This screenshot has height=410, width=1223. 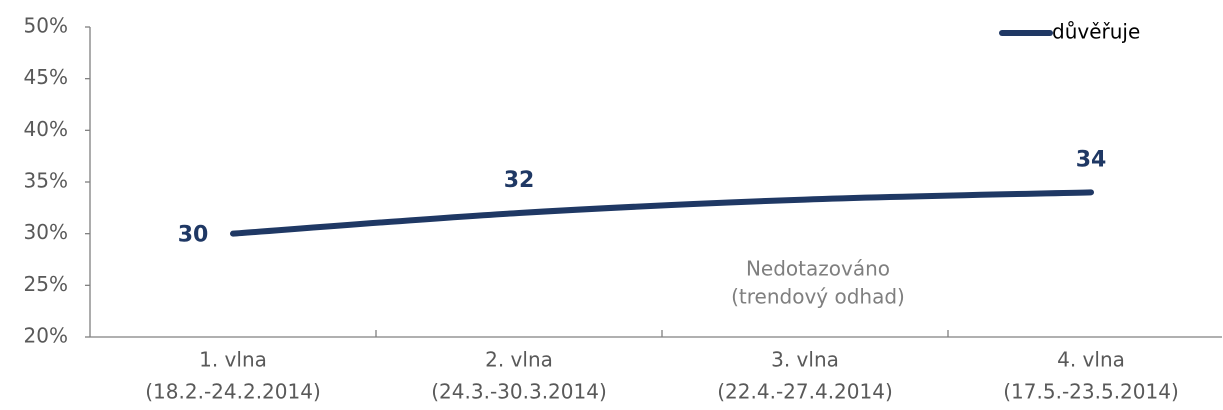 What do you see at coordinates (46, 129) in the screenshot?
I see `y-tick-label: 40%` at bounding box center [46, 129].